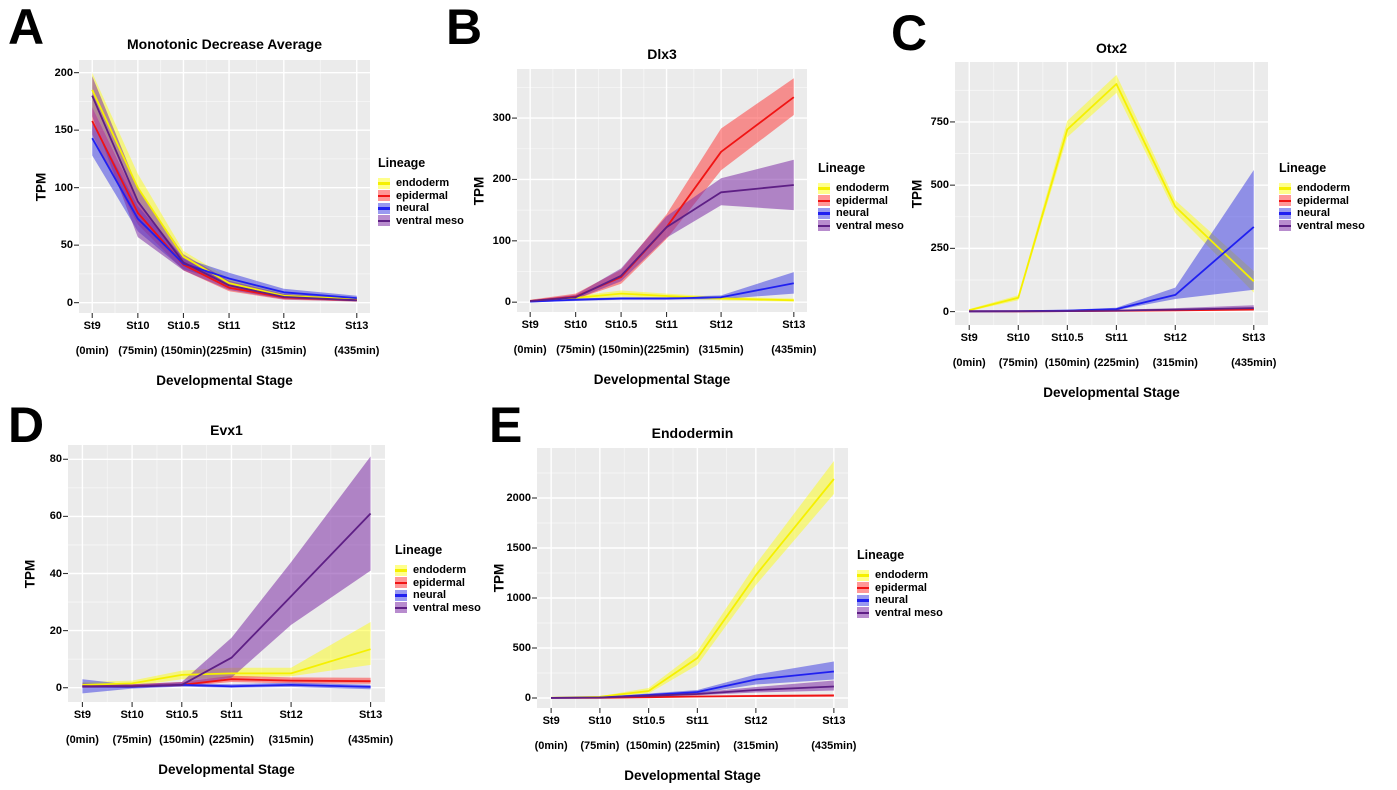 The width and height of the screenshot is (1397, 790). I want to click on x-tick-minutes-B: (315min), so click(721, 350).